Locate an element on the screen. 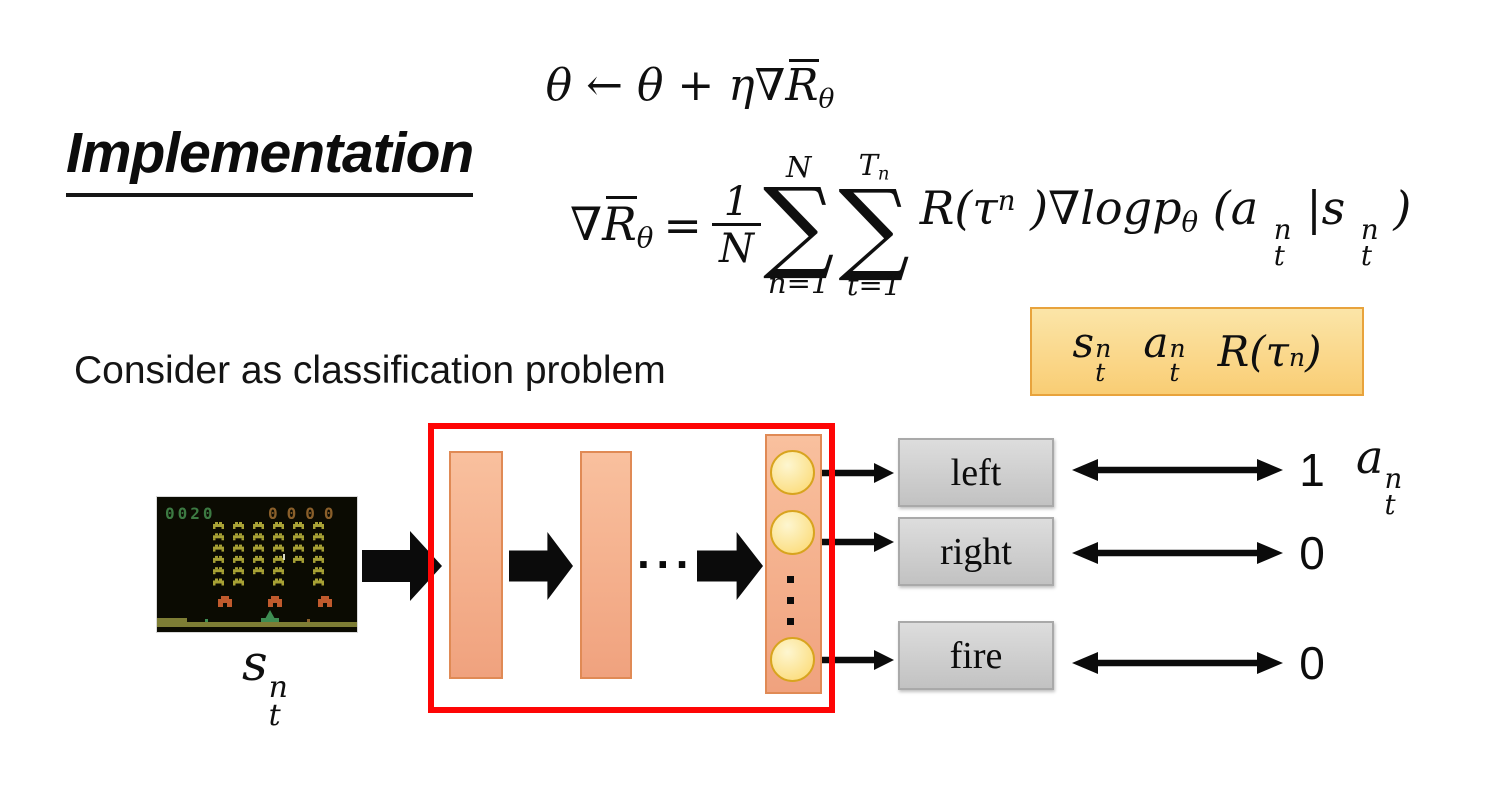 This screenshot has width=1512, height=806. action-box-label: fire is located at coordinates (976, 655).